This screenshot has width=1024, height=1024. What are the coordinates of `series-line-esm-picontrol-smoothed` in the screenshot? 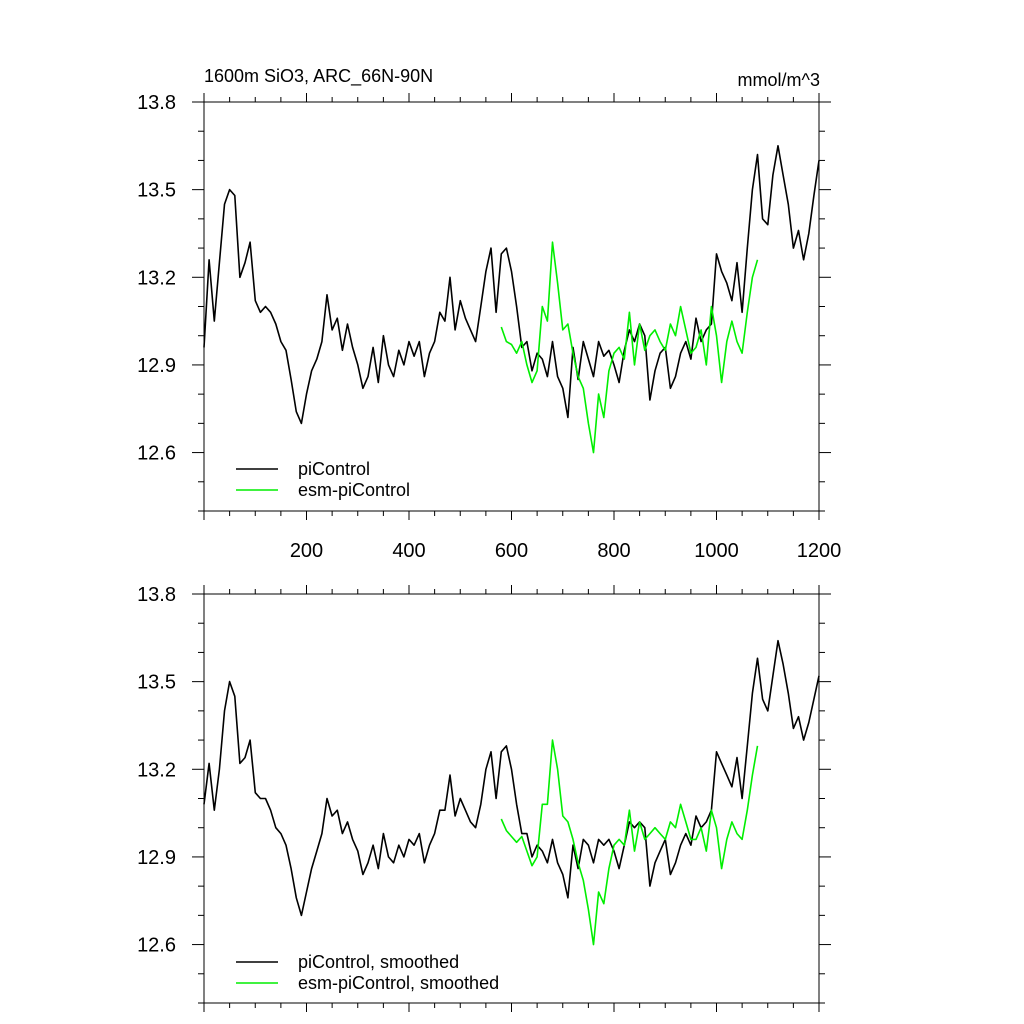 It's located at (629, 842).